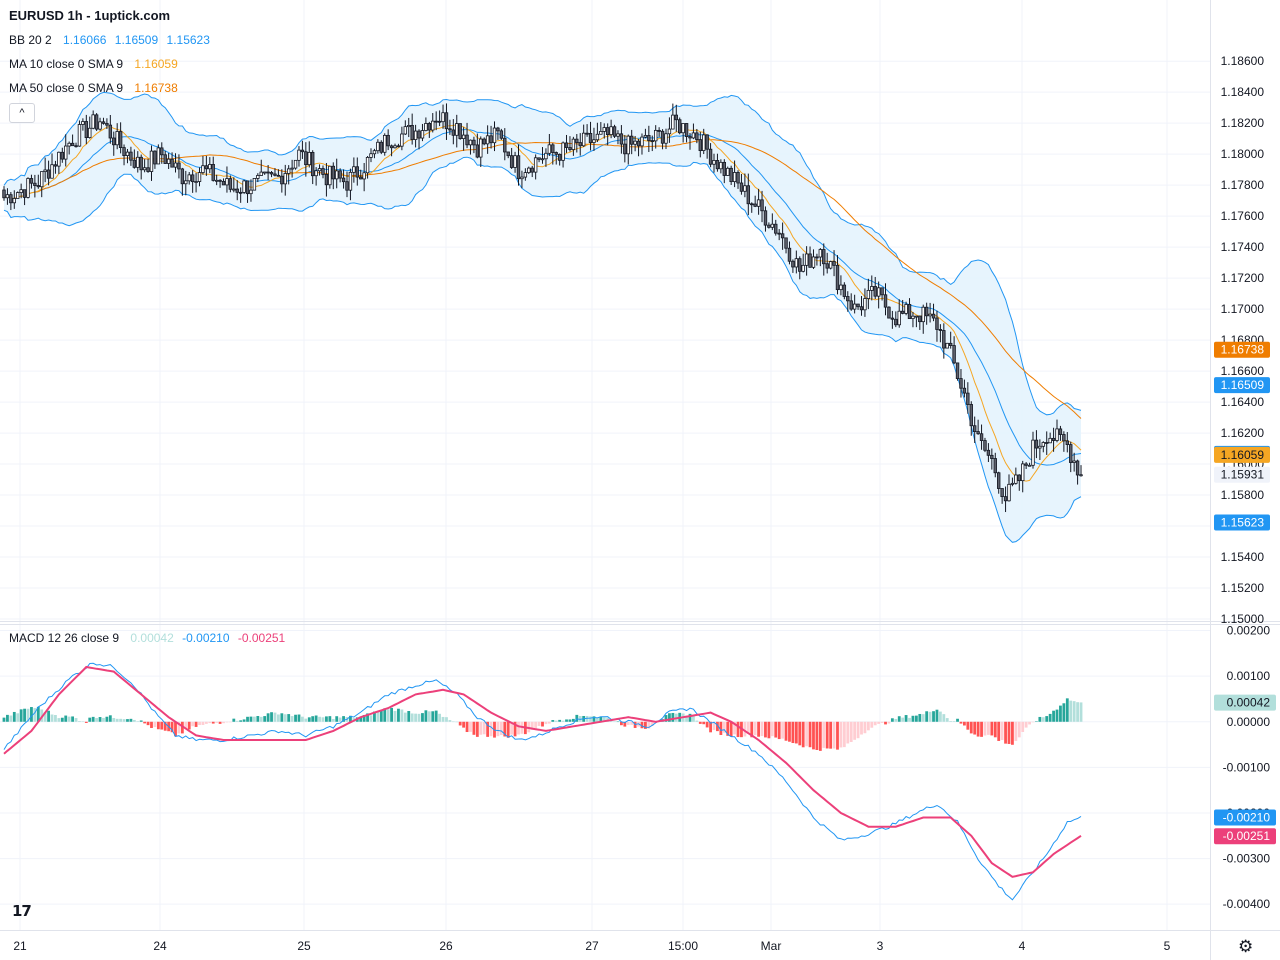  Describe the element at coordinates (93, 64) in the screenshot. I see `legend-ma10: MA 10 close 0 SMA 9 1.16059` at that location.